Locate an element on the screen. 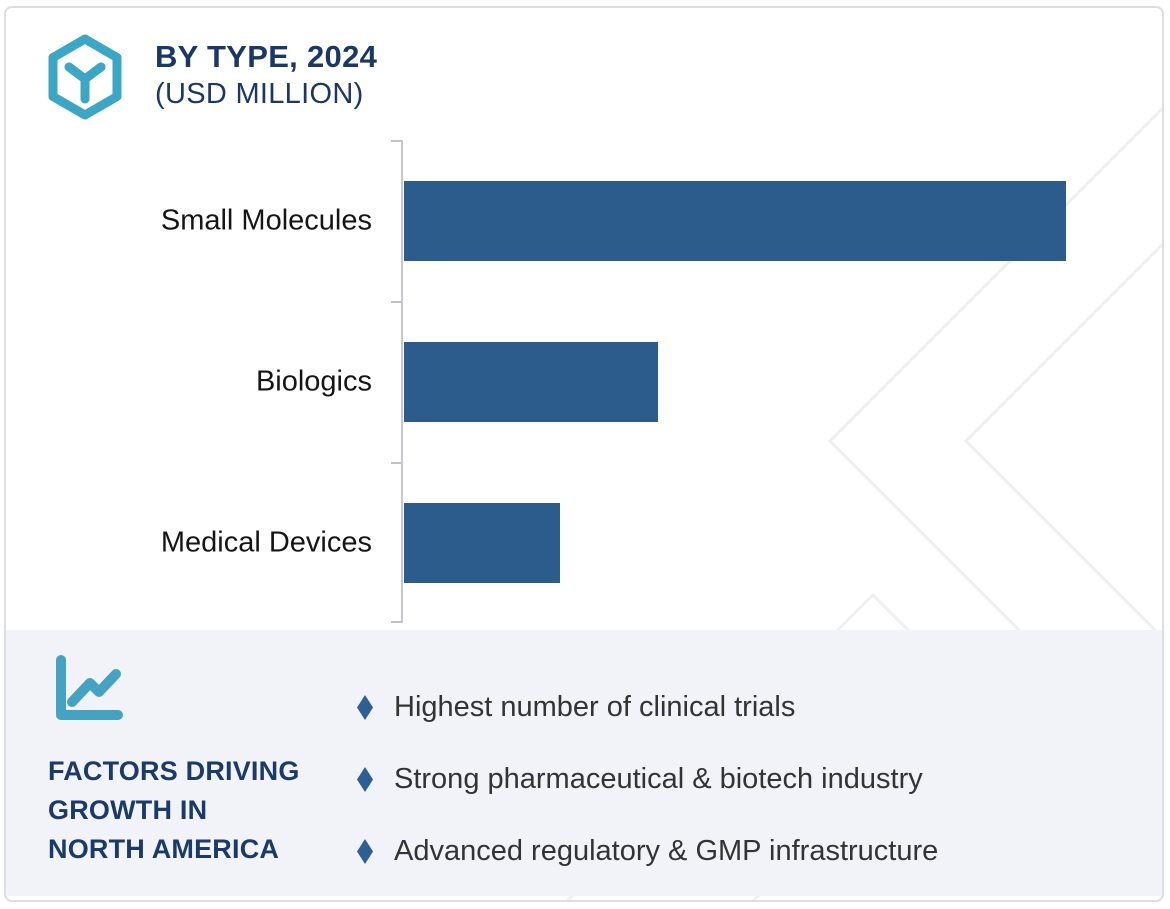 The height and width of the screenshot is (909, 1170). bar-biologics is located at coordinates (531, 382).